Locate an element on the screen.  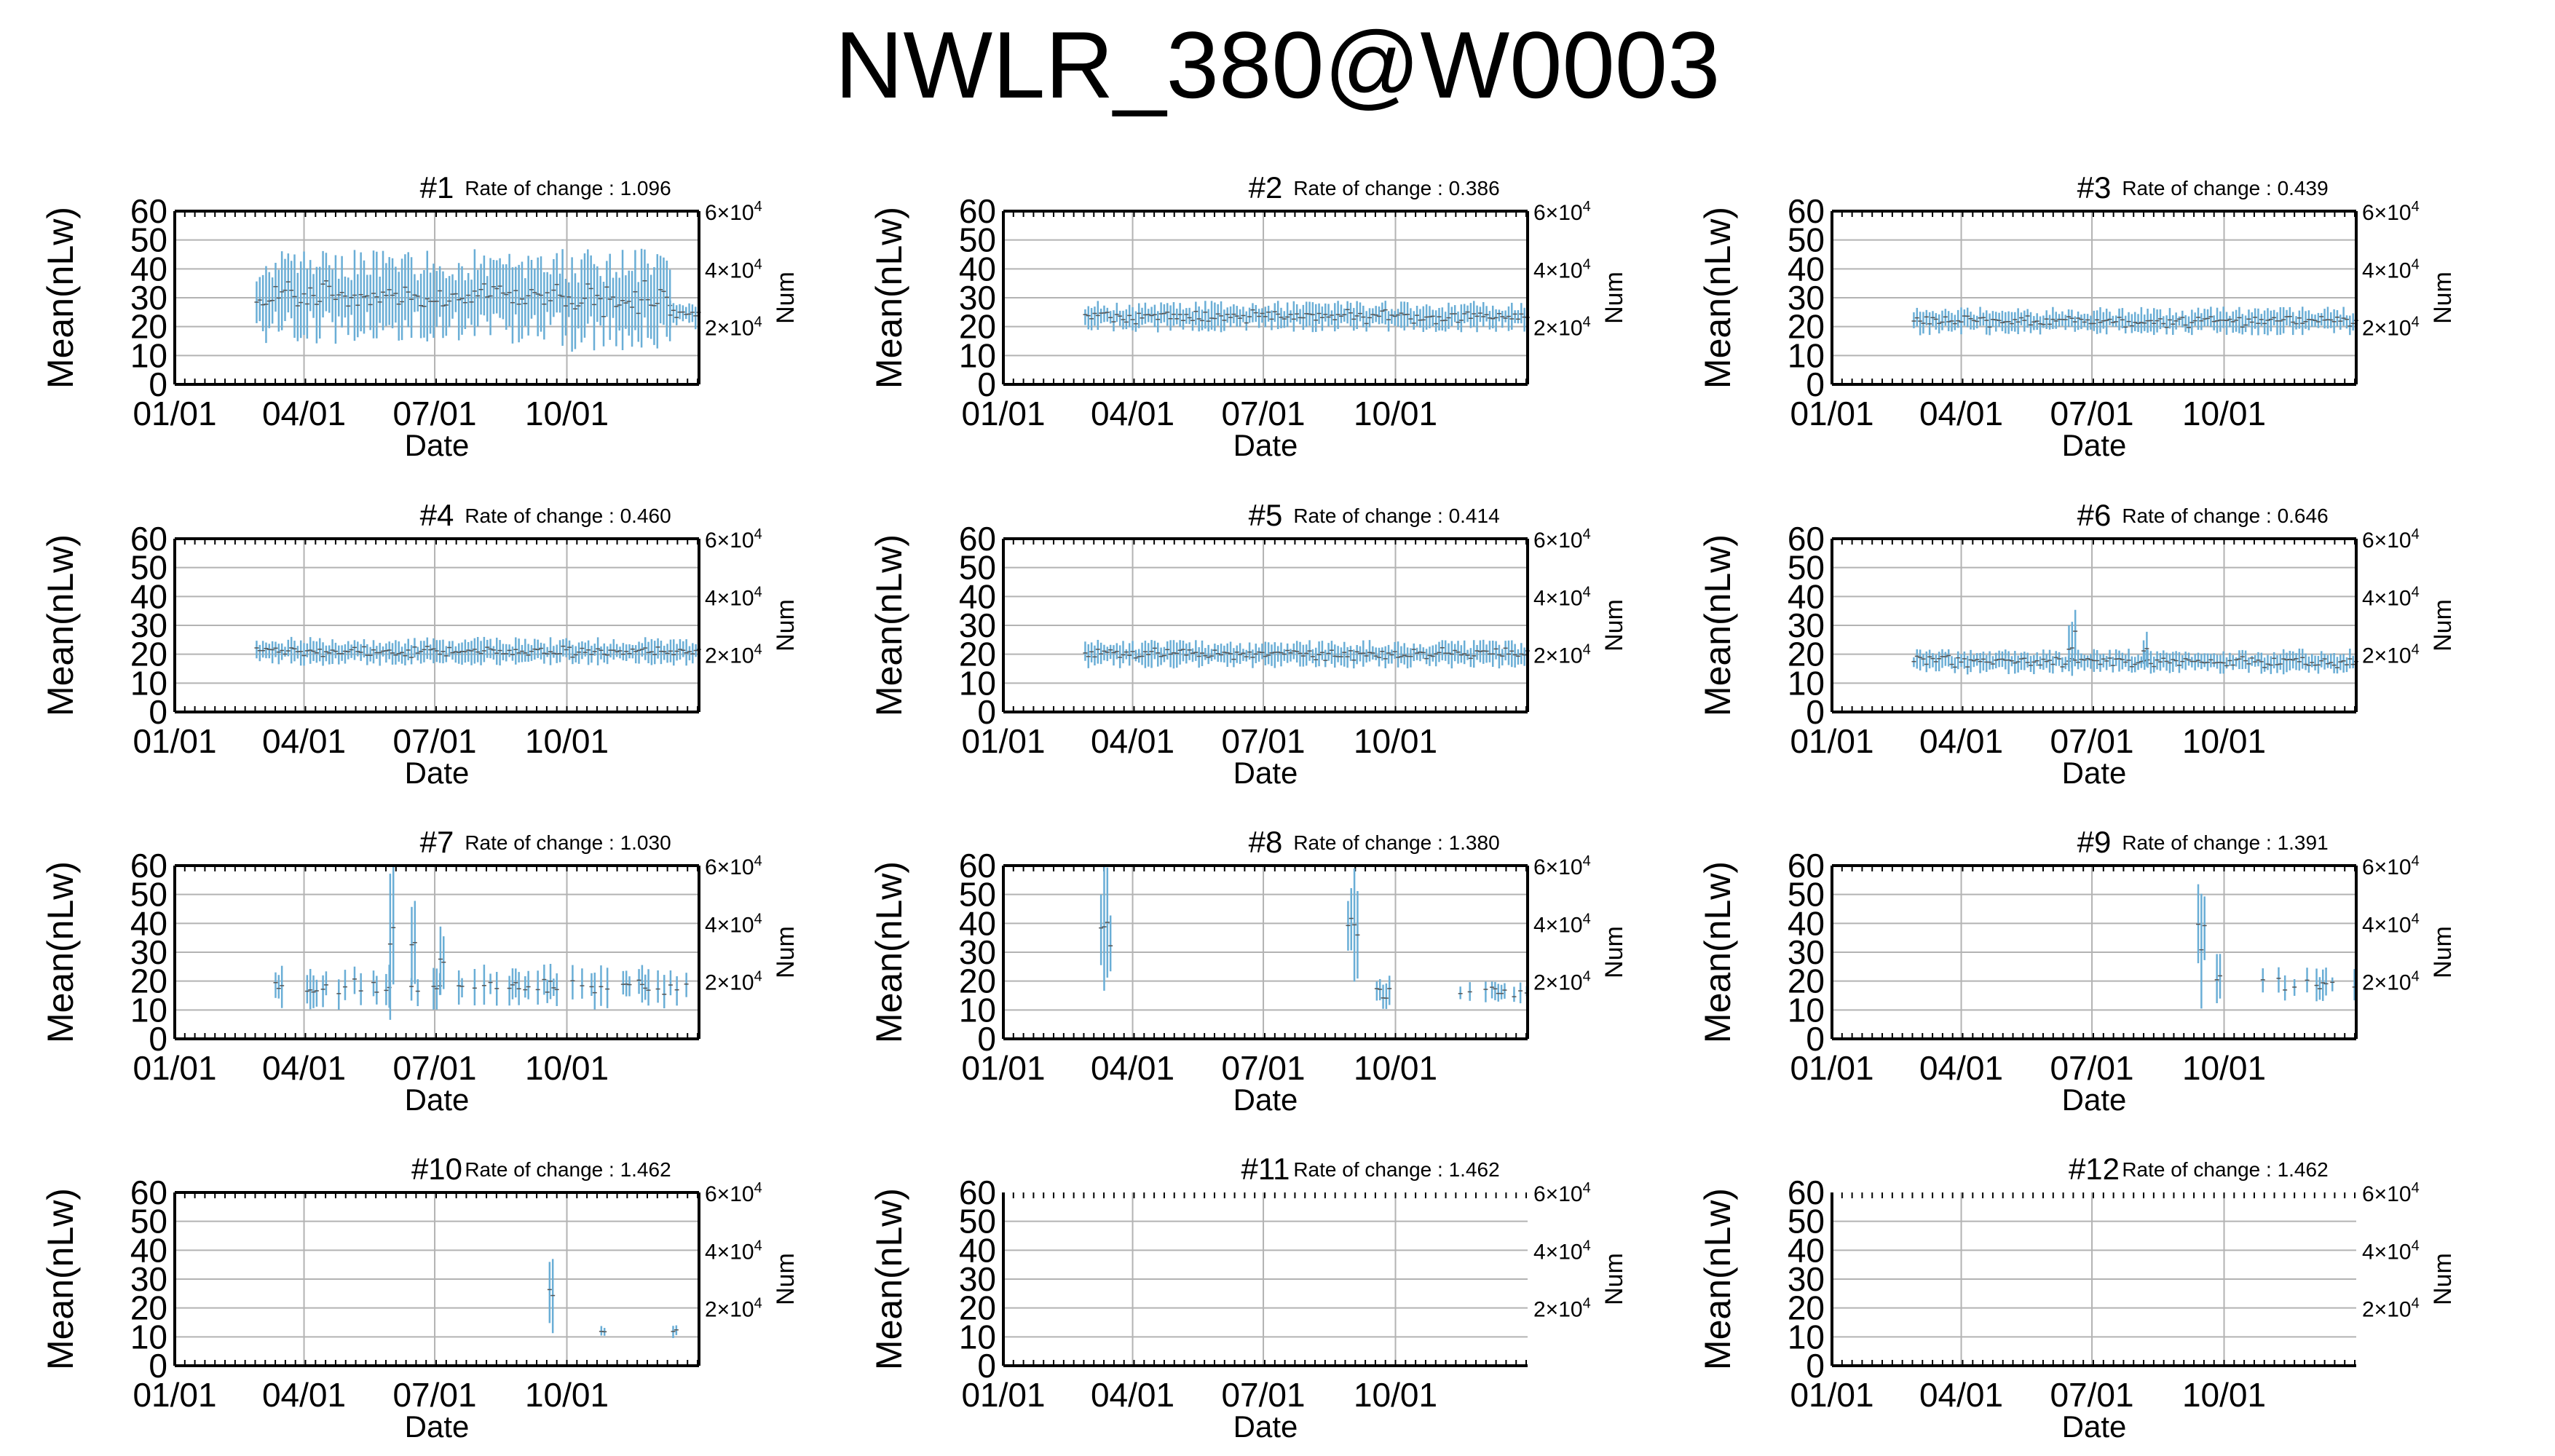
panel-title: #10 is located at coordinates (436, 1169).